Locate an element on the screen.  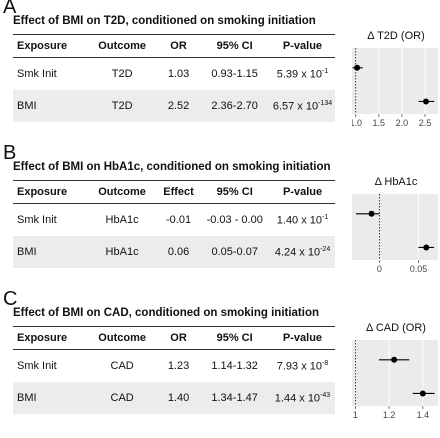
x-tick-label: 2.0 is located at coordinates (402, 123).